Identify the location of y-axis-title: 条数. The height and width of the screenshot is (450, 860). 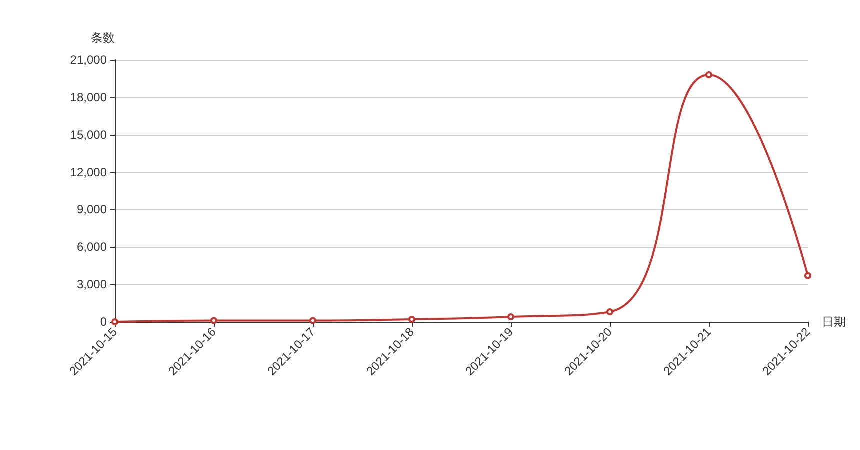
(103, 38).